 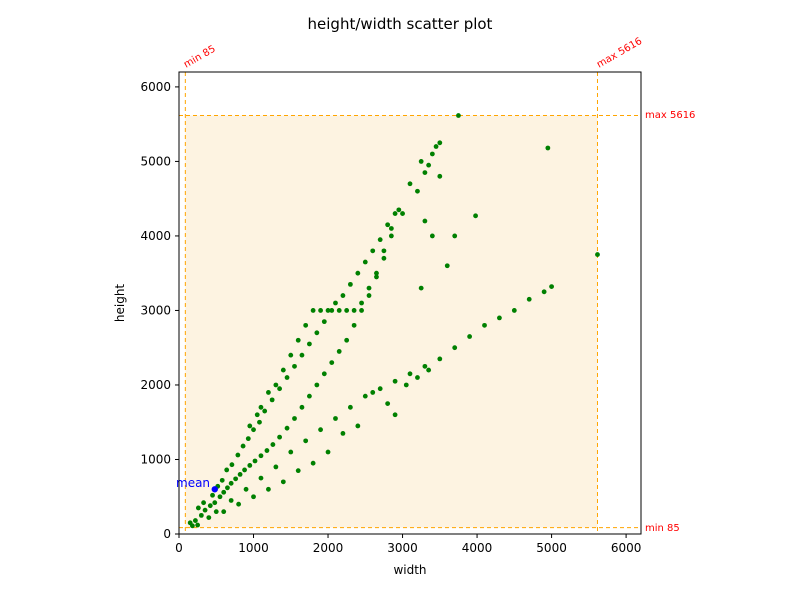 What do you see at coordinates (477, 548) in the screenshot?
I see `x-tick-label-4: 4000` at bounding box center [477, 548].